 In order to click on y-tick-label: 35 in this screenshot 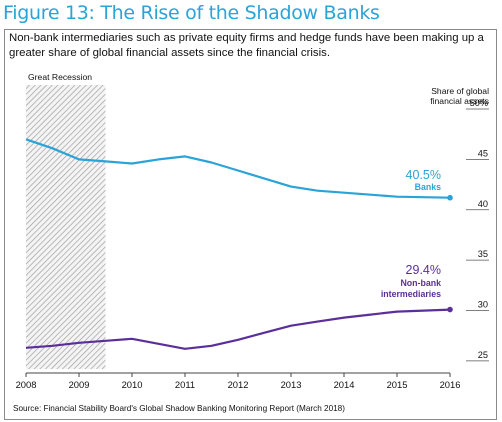, I will do `click(483, 254)`.